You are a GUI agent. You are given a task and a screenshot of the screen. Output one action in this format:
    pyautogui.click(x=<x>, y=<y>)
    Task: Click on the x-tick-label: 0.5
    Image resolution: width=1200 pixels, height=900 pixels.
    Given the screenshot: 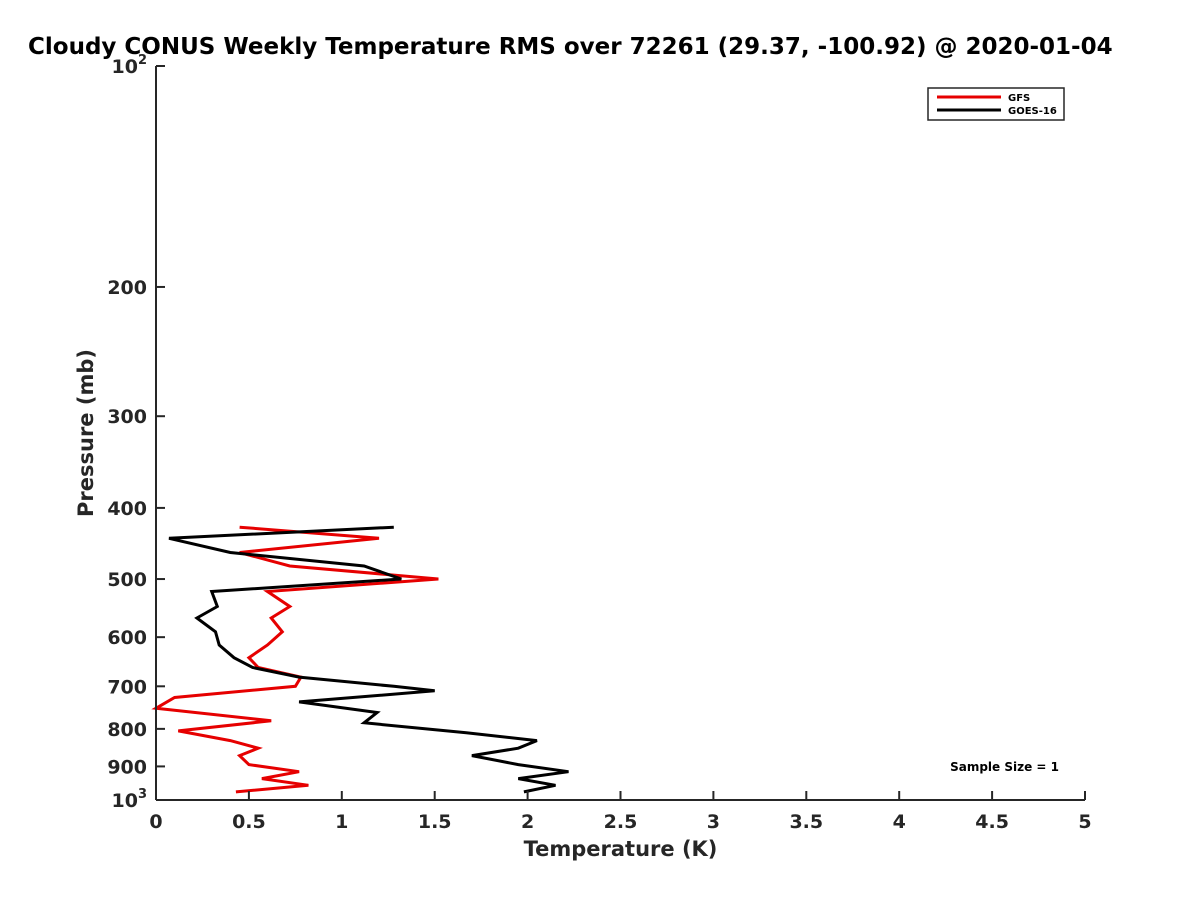 What is the action you would take?
    pyautogui.click(x=249, y=822)
    